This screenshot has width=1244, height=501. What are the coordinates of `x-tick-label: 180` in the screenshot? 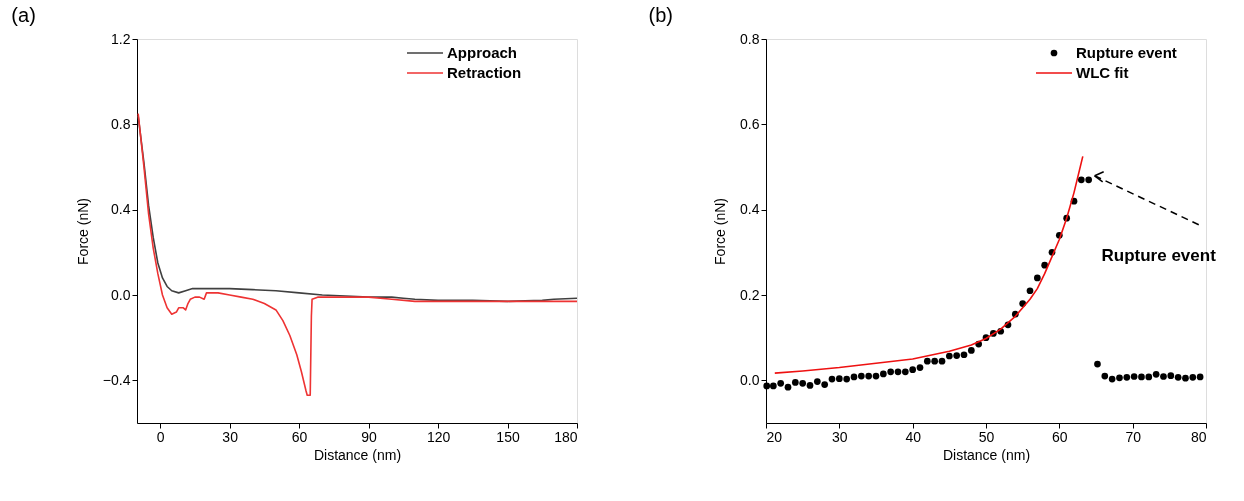 It's located at (566, 436).